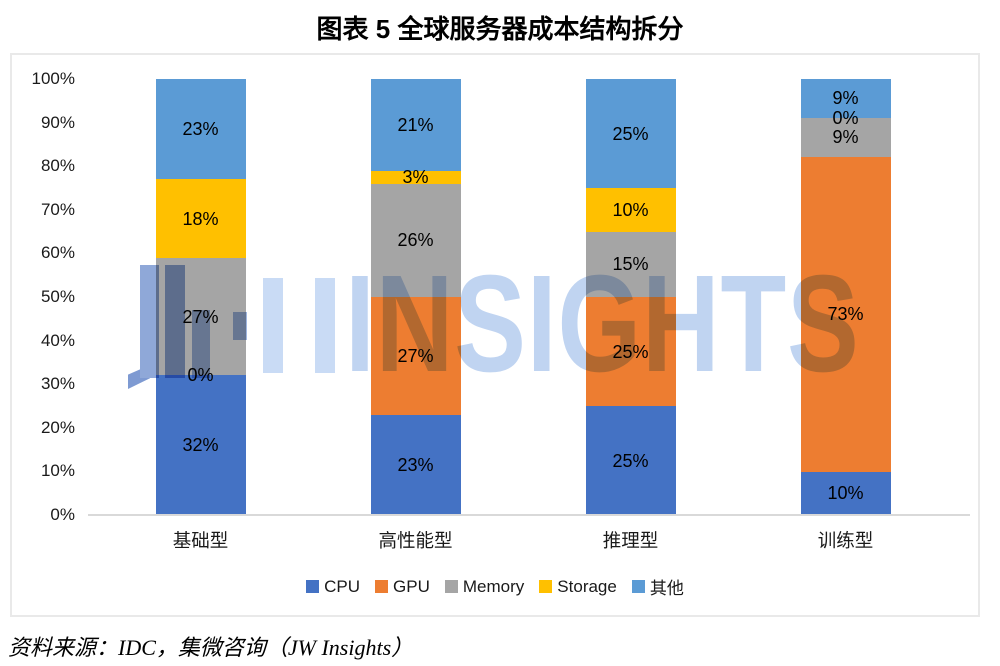 This screenshot has height=666, width=1000. I want to click on y-axis-tick-label: 60%, so click(57, 253).